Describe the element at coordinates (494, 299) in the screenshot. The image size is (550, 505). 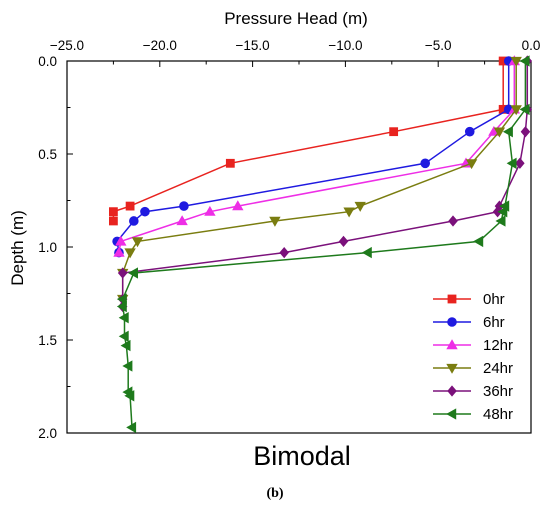
I see `legend-label: 0hr` at that location.